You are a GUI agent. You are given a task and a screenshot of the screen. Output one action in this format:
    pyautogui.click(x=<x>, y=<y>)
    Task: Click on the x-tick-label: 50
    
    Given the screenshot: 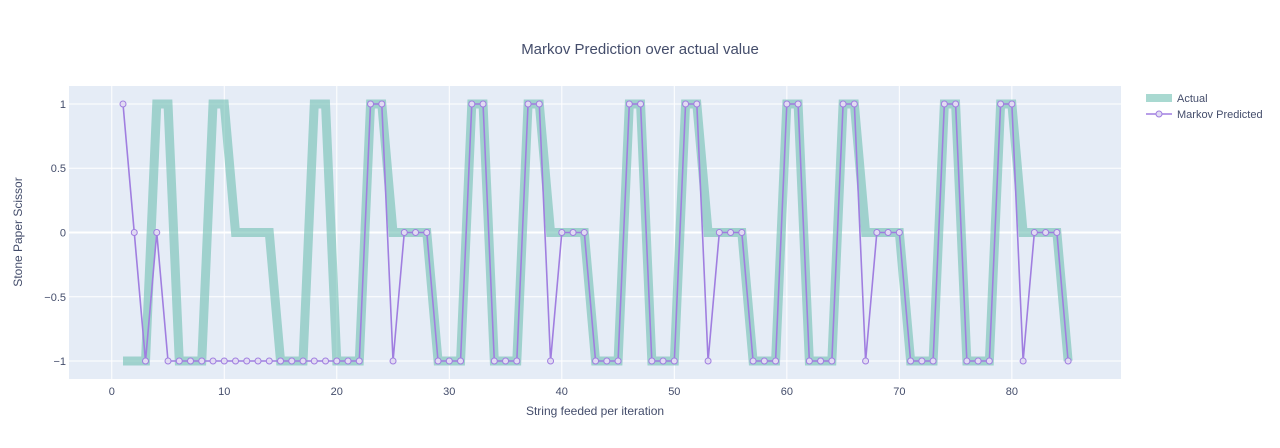 What is the action you would take?
    pyautogui.click(x=674, y=392)
    